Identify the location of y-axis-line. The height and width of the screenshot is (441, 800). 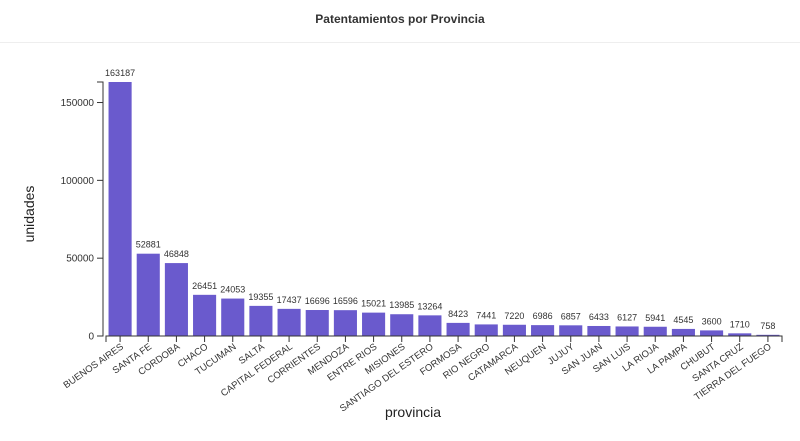
(100, 209).